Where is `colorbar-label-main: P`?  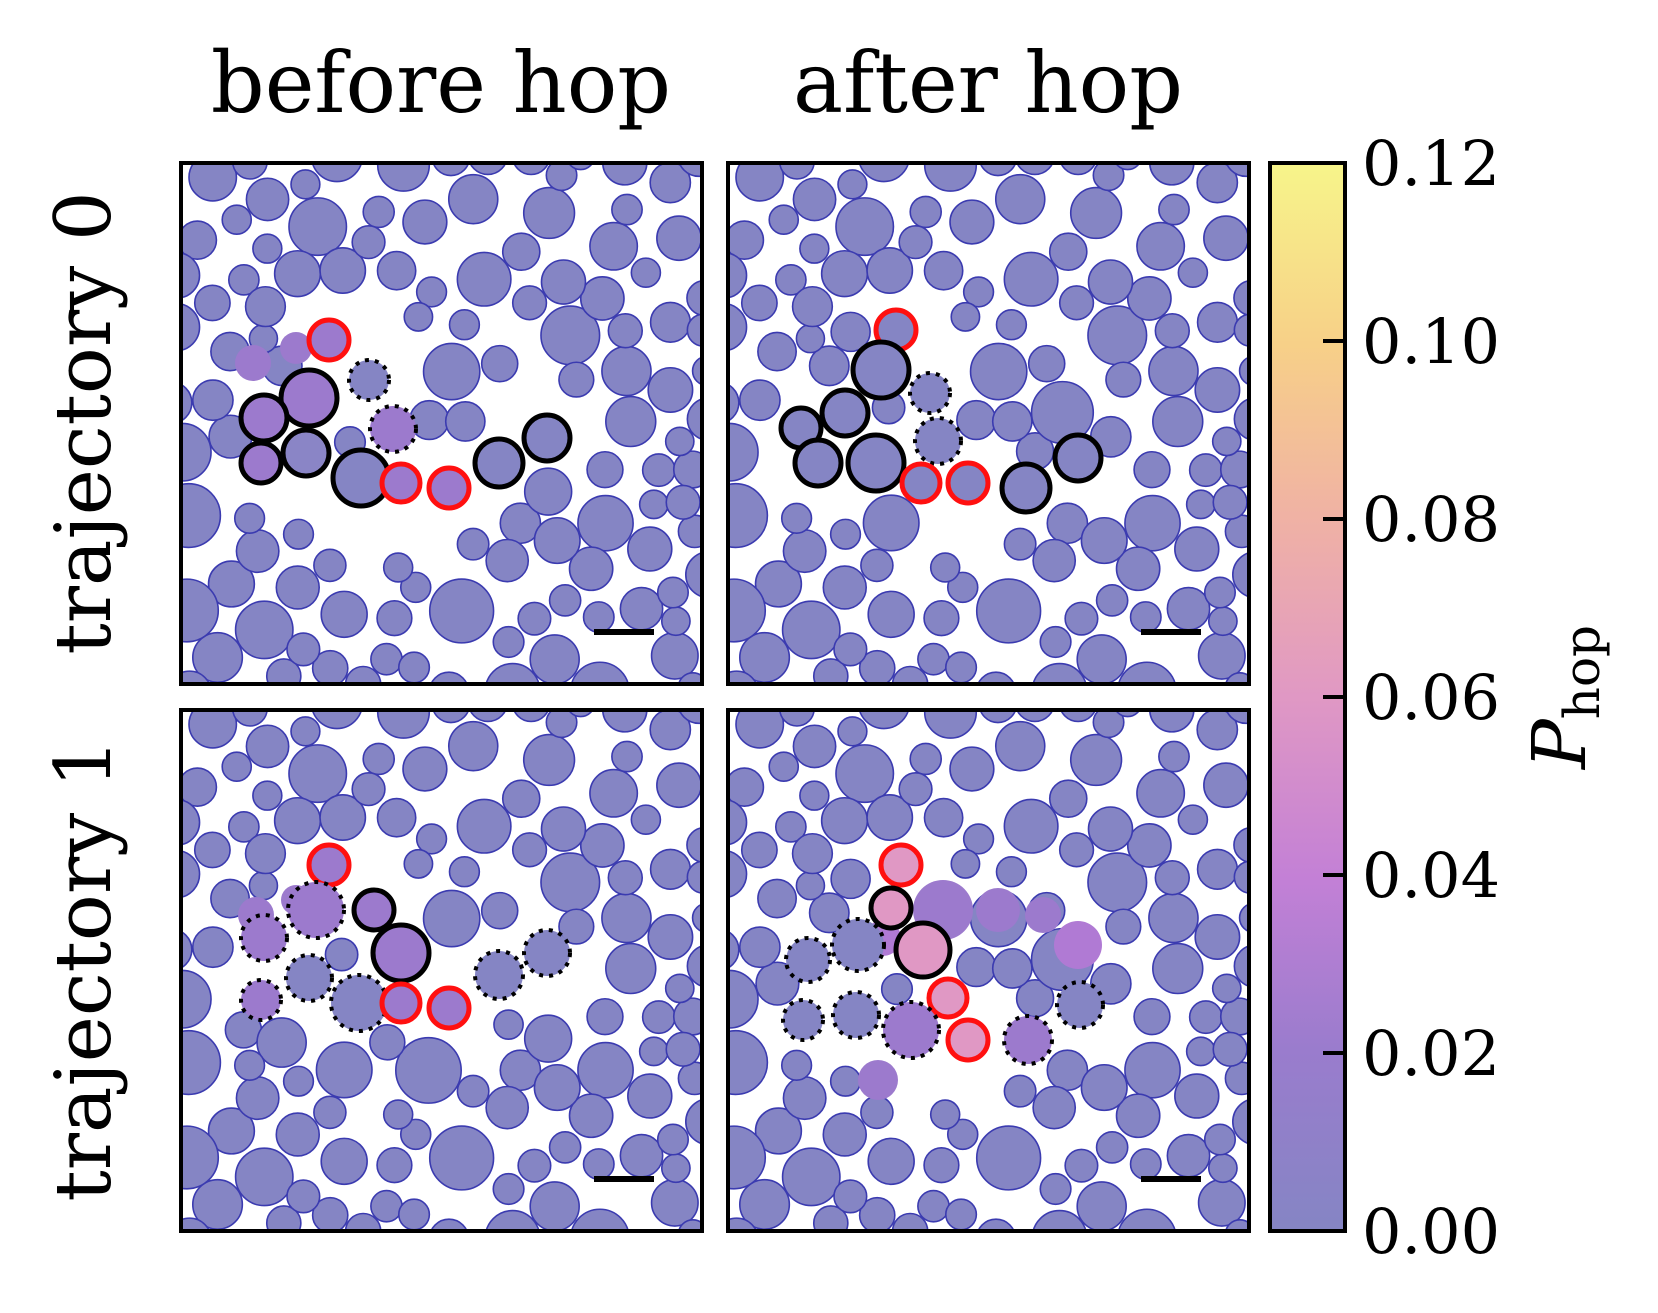
colorbar-label-main: P is located at coordinates (1560, 744).